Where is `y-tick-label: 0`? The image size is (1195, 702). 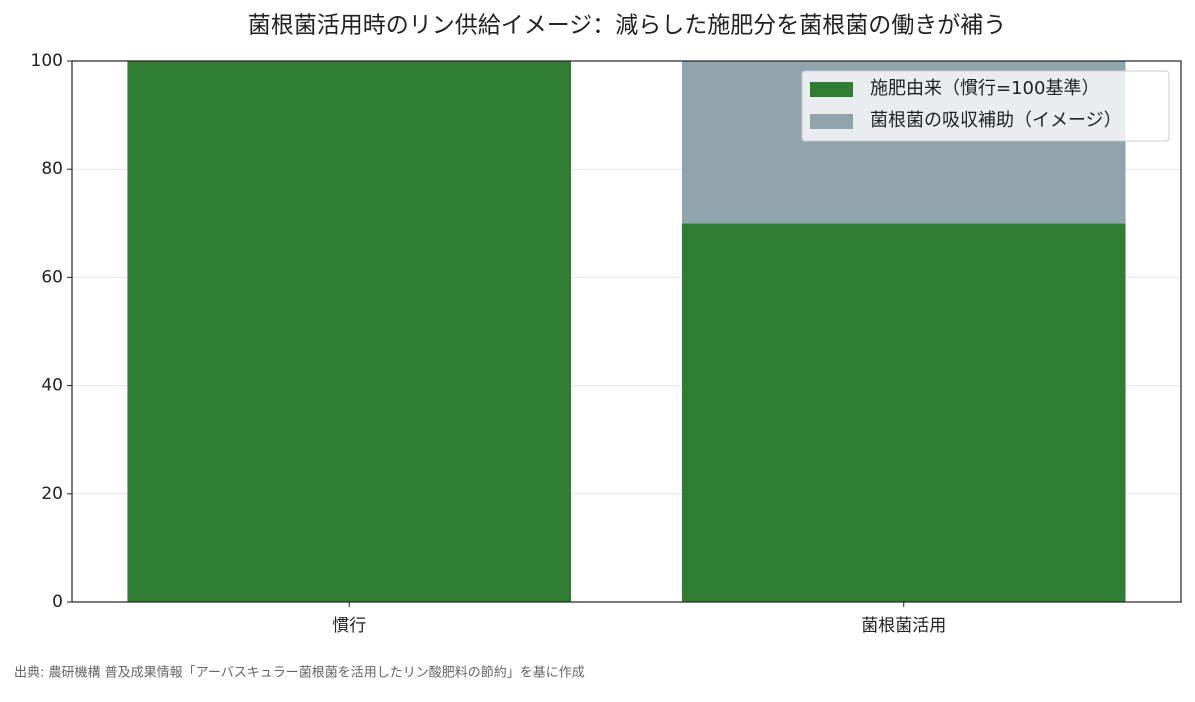
y-tick-label: 0 is located at coordinates (57, 602).